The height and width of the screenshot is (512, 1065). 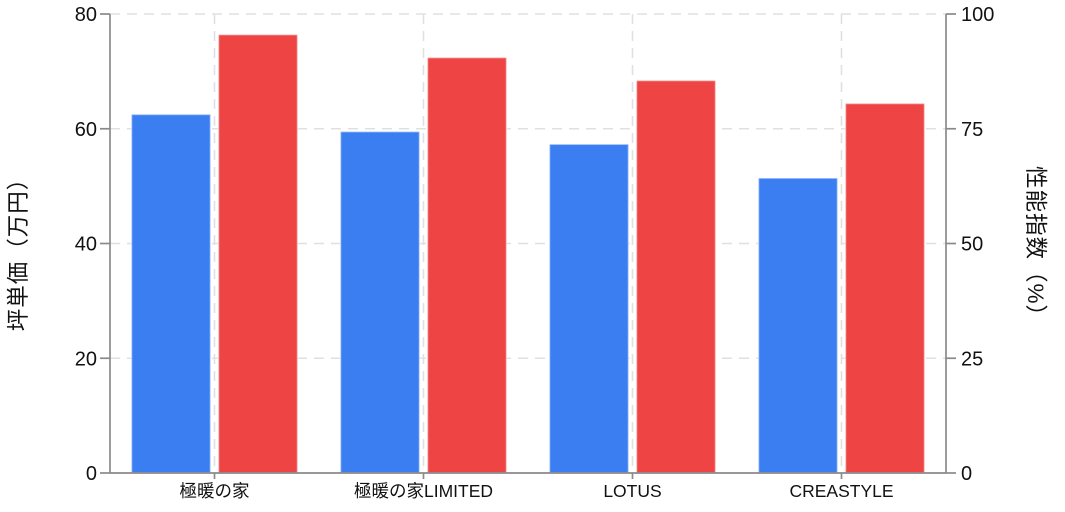 What do you see at coordinates (972, 130) in the screenshot?
I see `right-tick-label: 75` at bounding box center [972, 130].